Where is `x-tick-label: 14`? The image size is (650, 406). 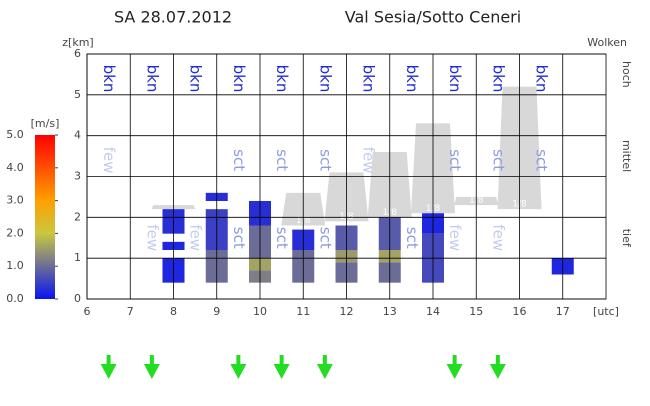 x-tick-label: 14 is located at coordinates (433, 311).